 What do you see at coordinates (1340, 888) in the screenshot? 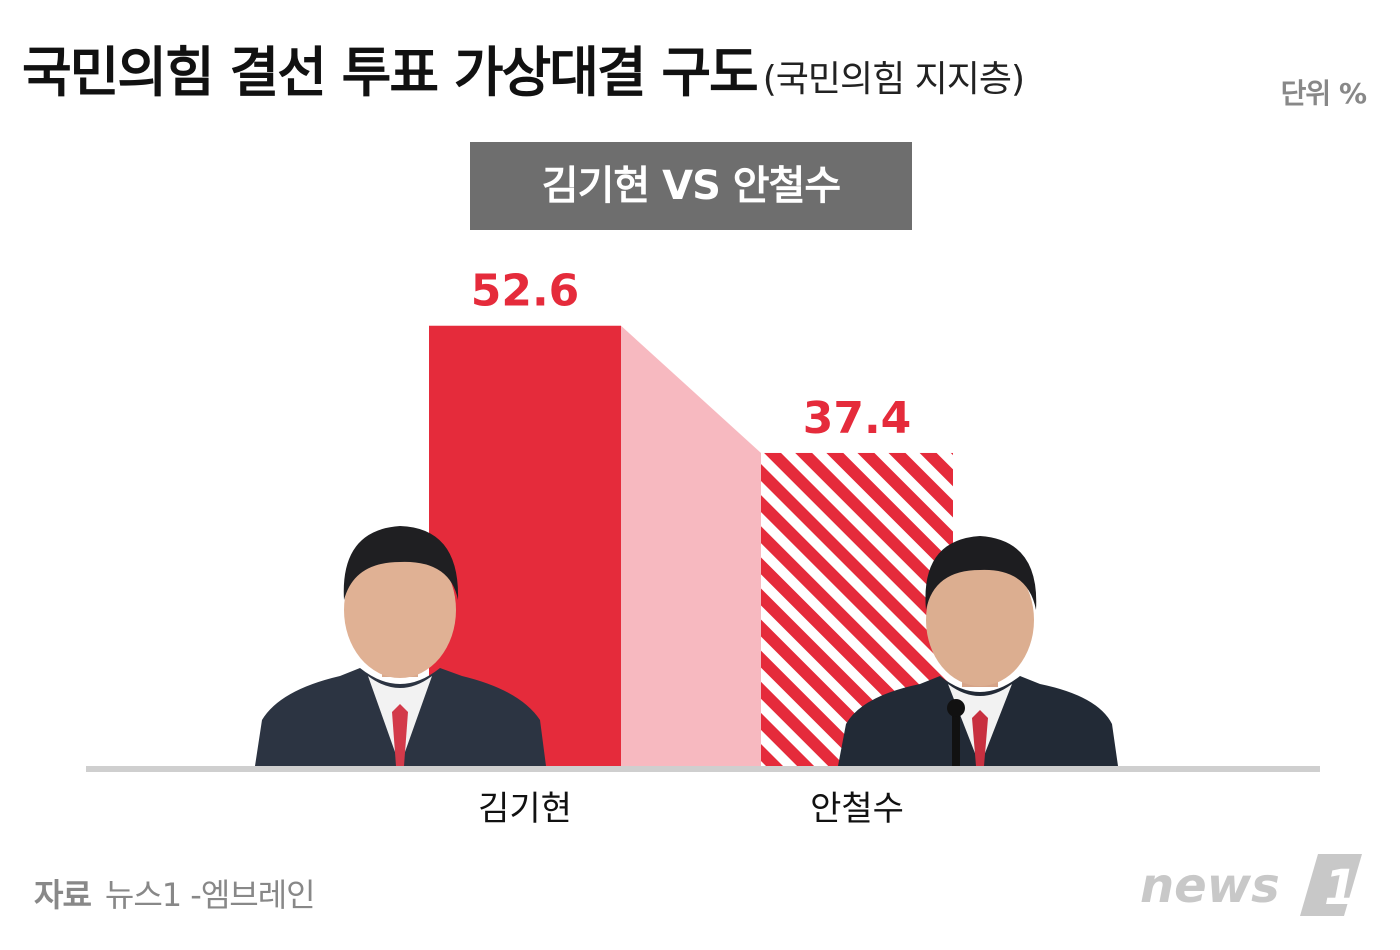
I see `logo-number: 1` at bounding box center [1340, 888].